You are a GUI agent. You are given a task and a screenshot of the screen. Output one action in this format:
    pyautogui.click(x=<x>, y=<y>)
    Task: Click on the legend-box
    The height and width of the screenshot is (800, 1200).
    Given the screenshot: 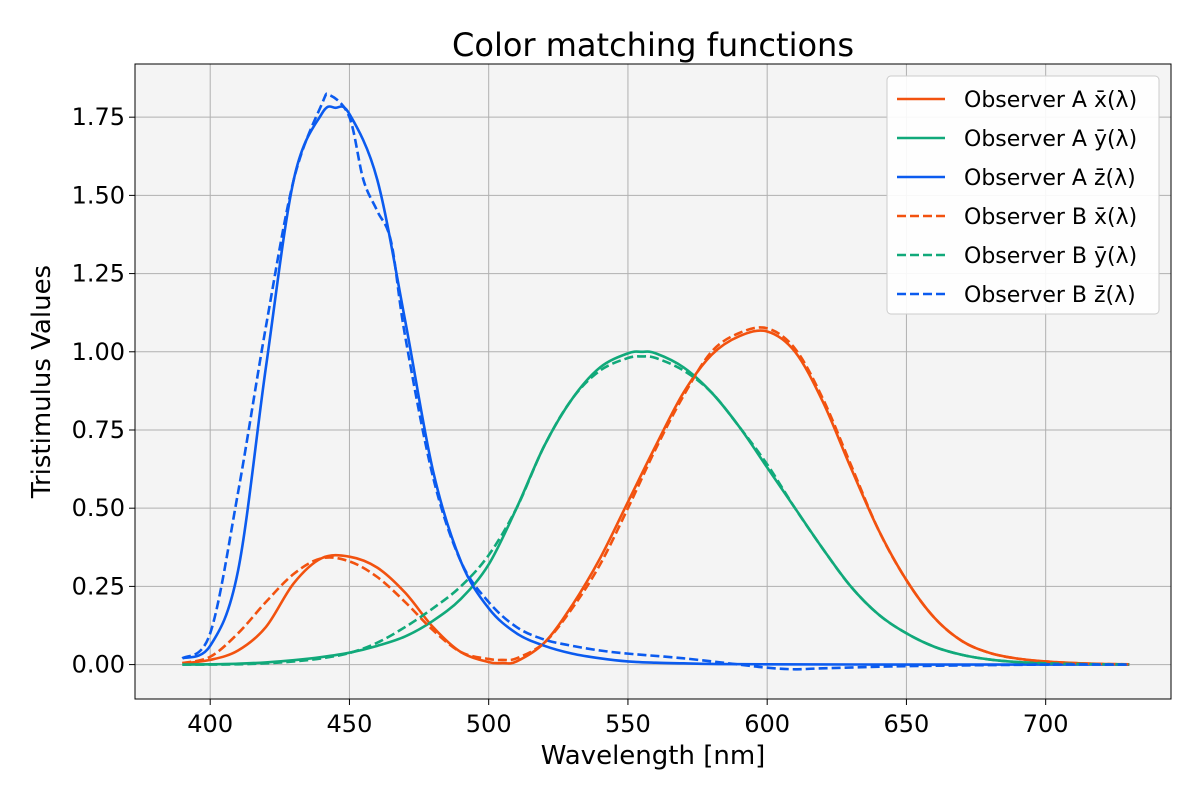 What is the action you would take?
    pyautogui.click(x=1023, y=195)
    